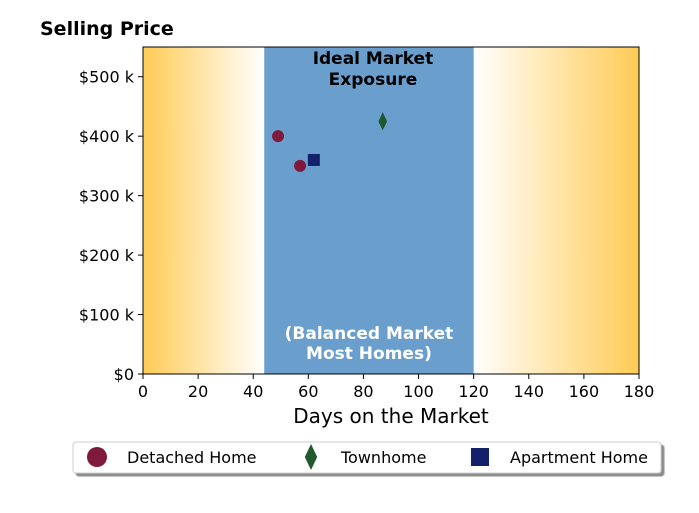 This screenshot has height=513, width=699. I want to click on x-tick-label: 60, so click(308, 391).